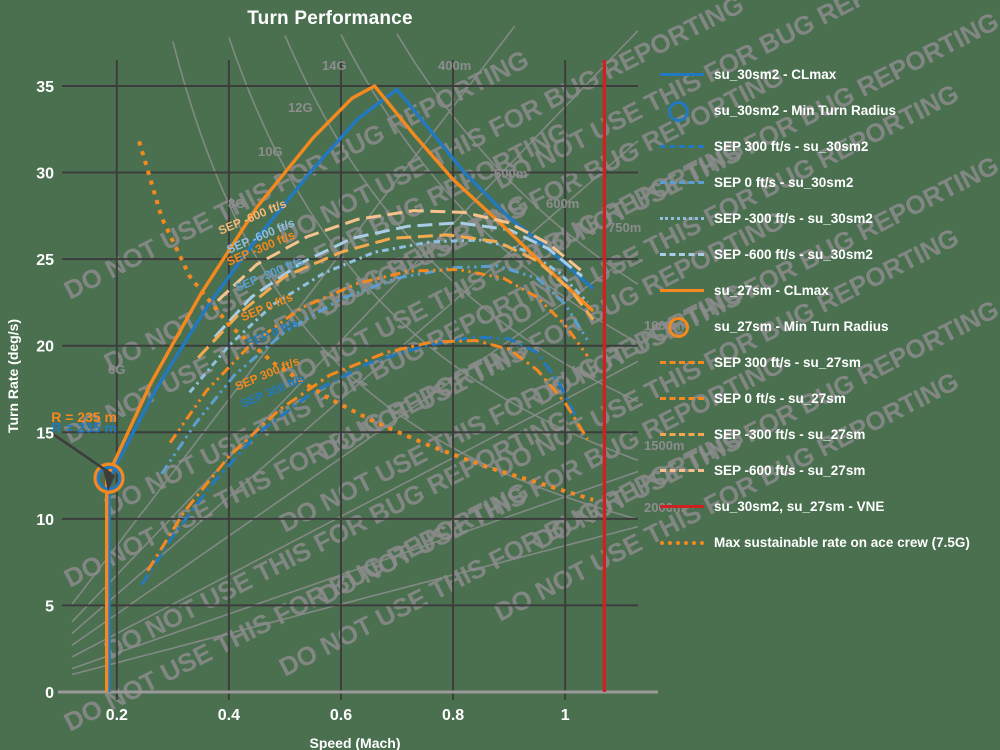  I want to click on y-axis-tick-label: 5, so click(49, 606).